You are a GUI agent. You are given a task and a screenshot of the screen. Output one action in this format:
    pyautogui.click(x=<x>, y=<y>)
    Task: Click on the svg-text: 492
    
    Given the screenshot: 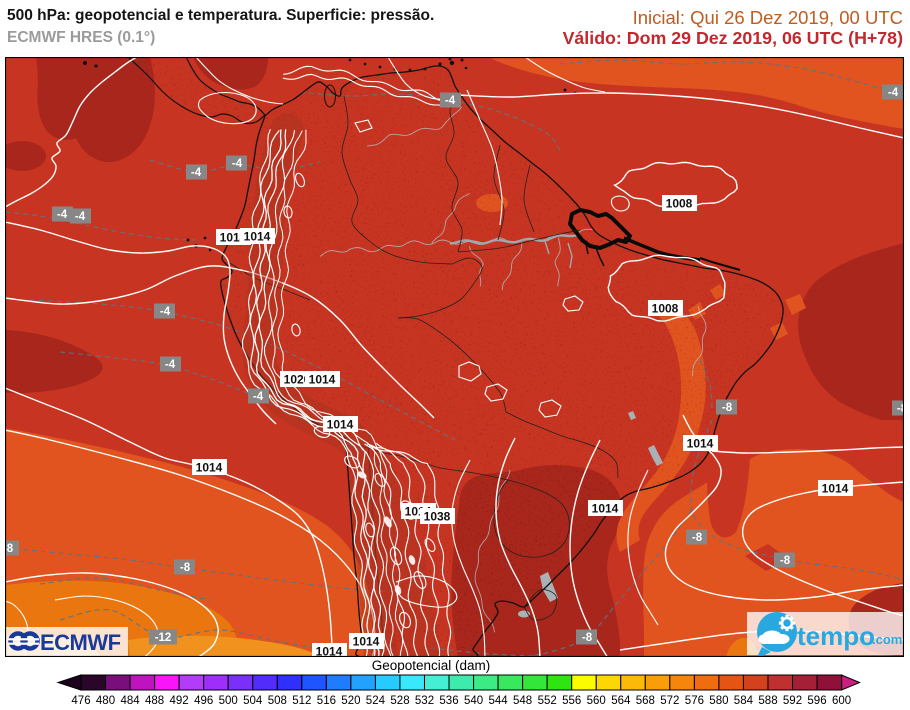 What is the action you would take?
    pyautogui.click(x=179, y=701)
    